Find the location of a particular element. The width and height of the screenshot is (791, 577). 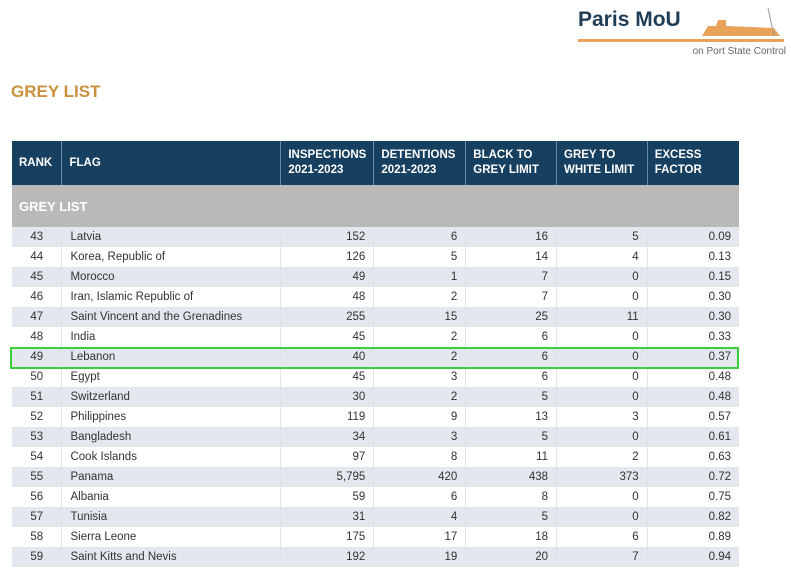

cell-rank: 57 is located at coordinates (37, 517).